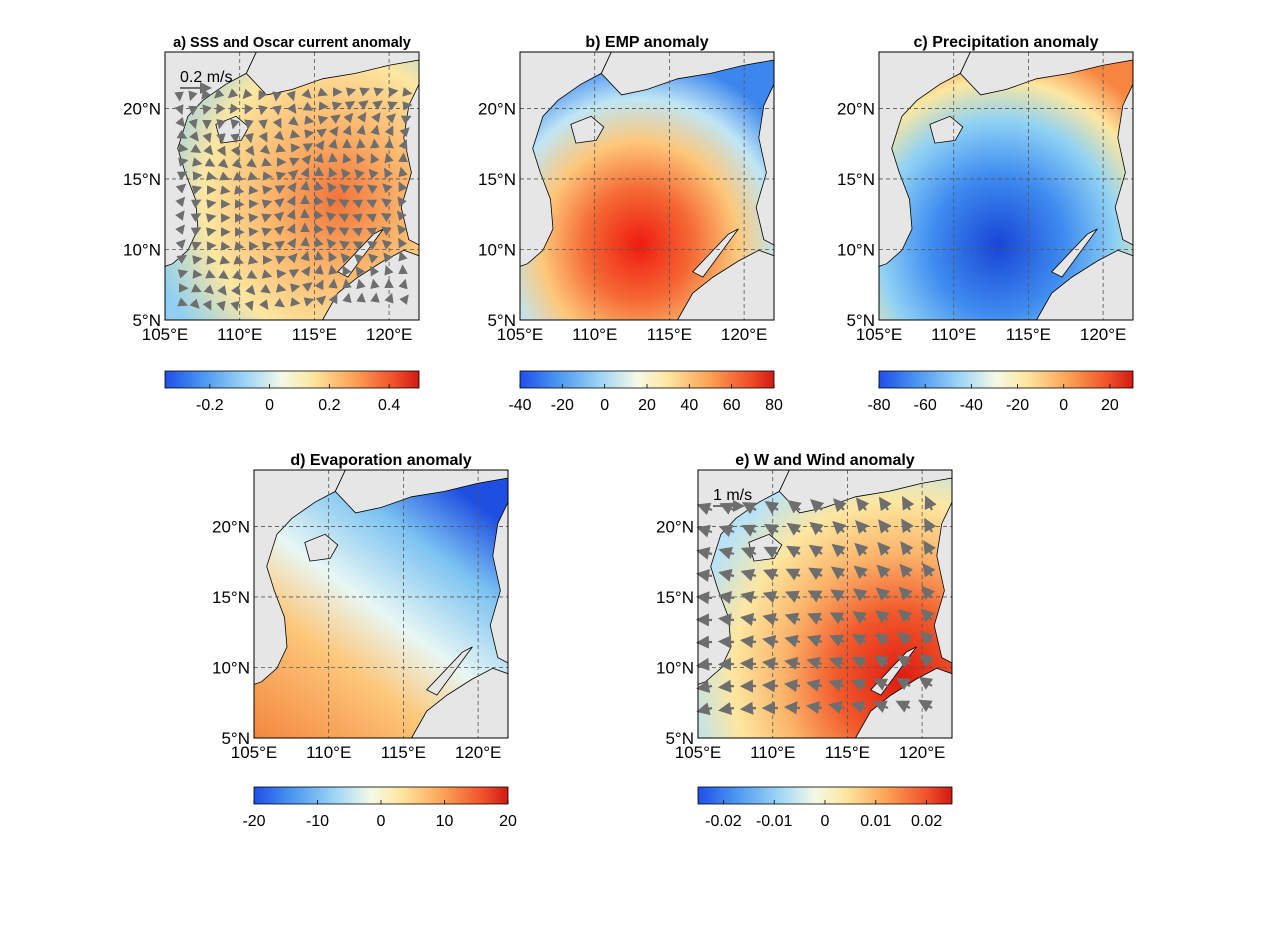  I want to click on colorbar-a, so click(292, 379).